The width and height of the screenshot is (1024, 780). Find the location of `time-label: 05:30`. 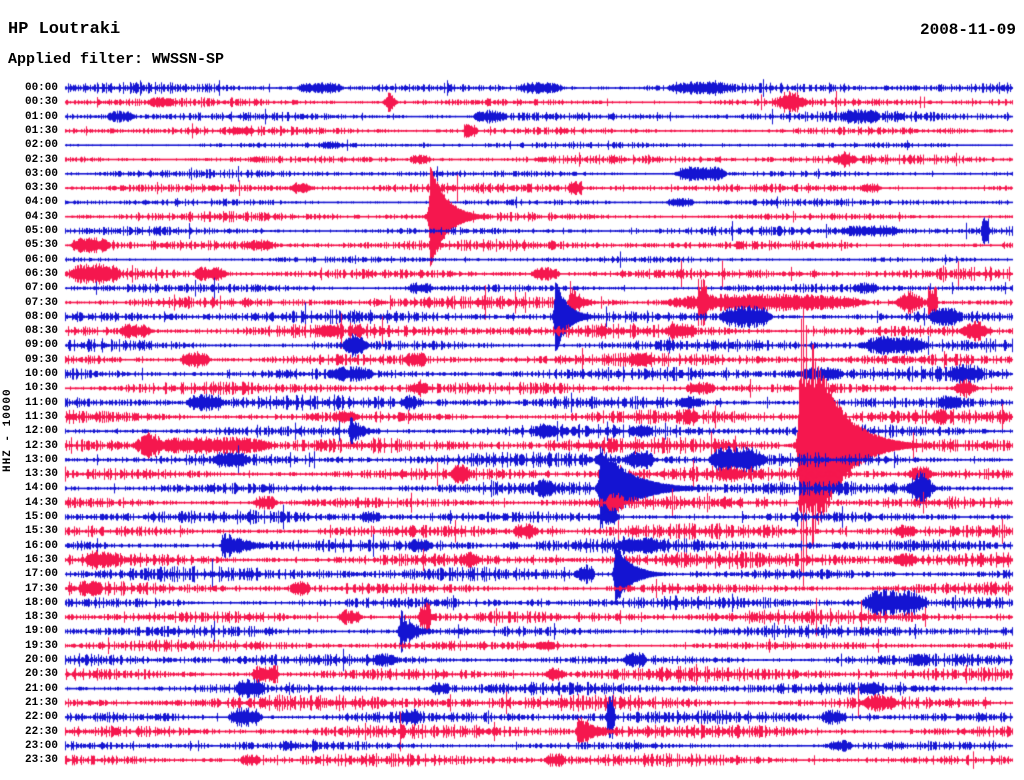

time-label: 05:30 is located at coordinates (41, 245).